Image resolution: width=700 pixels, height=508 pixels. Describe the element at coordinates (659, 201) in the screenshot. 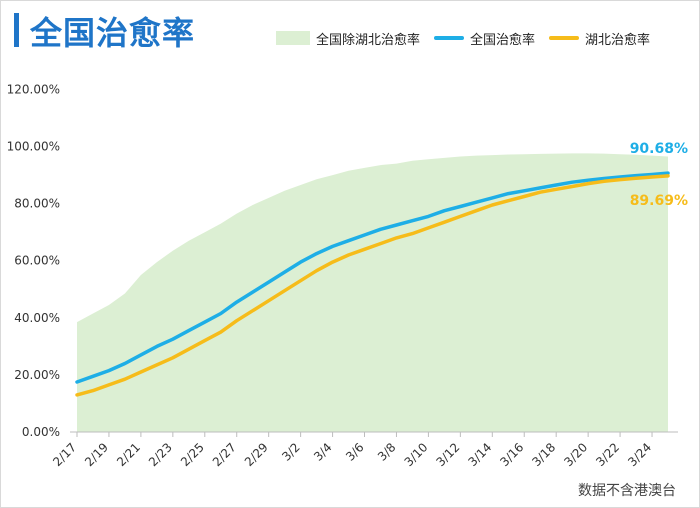

I see `data-label-1: 89.69%` at that location.